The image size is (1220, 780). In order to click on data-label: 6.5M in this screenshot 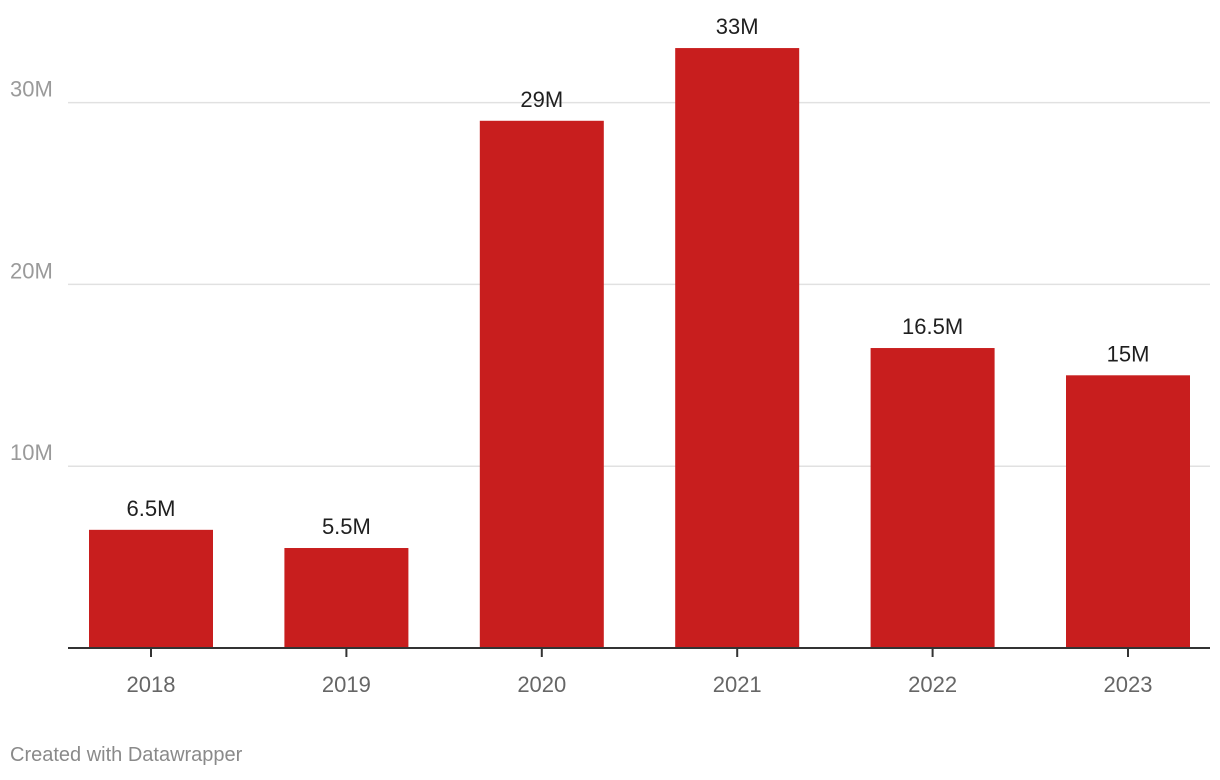, I will do `click(151, 508)`.